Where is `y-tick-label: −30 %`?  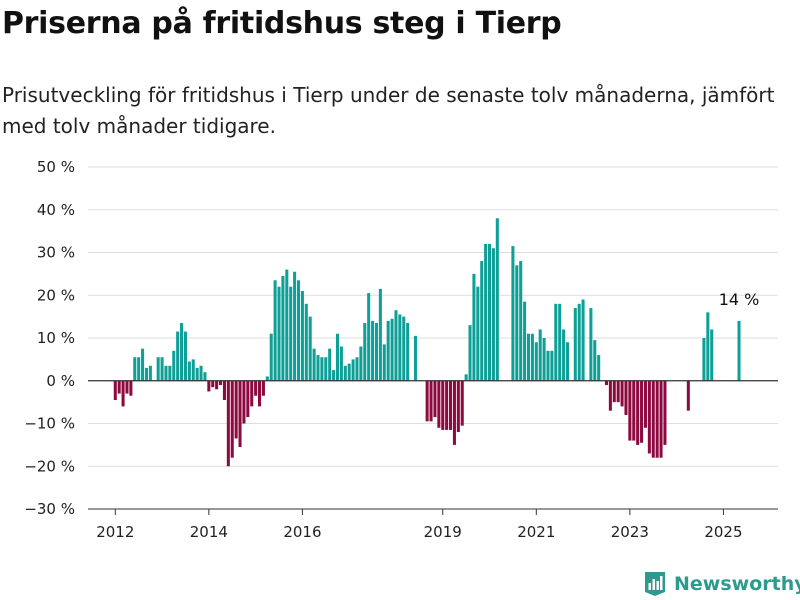
y-tick-label: −30 % is located at coordinates (49, 509).